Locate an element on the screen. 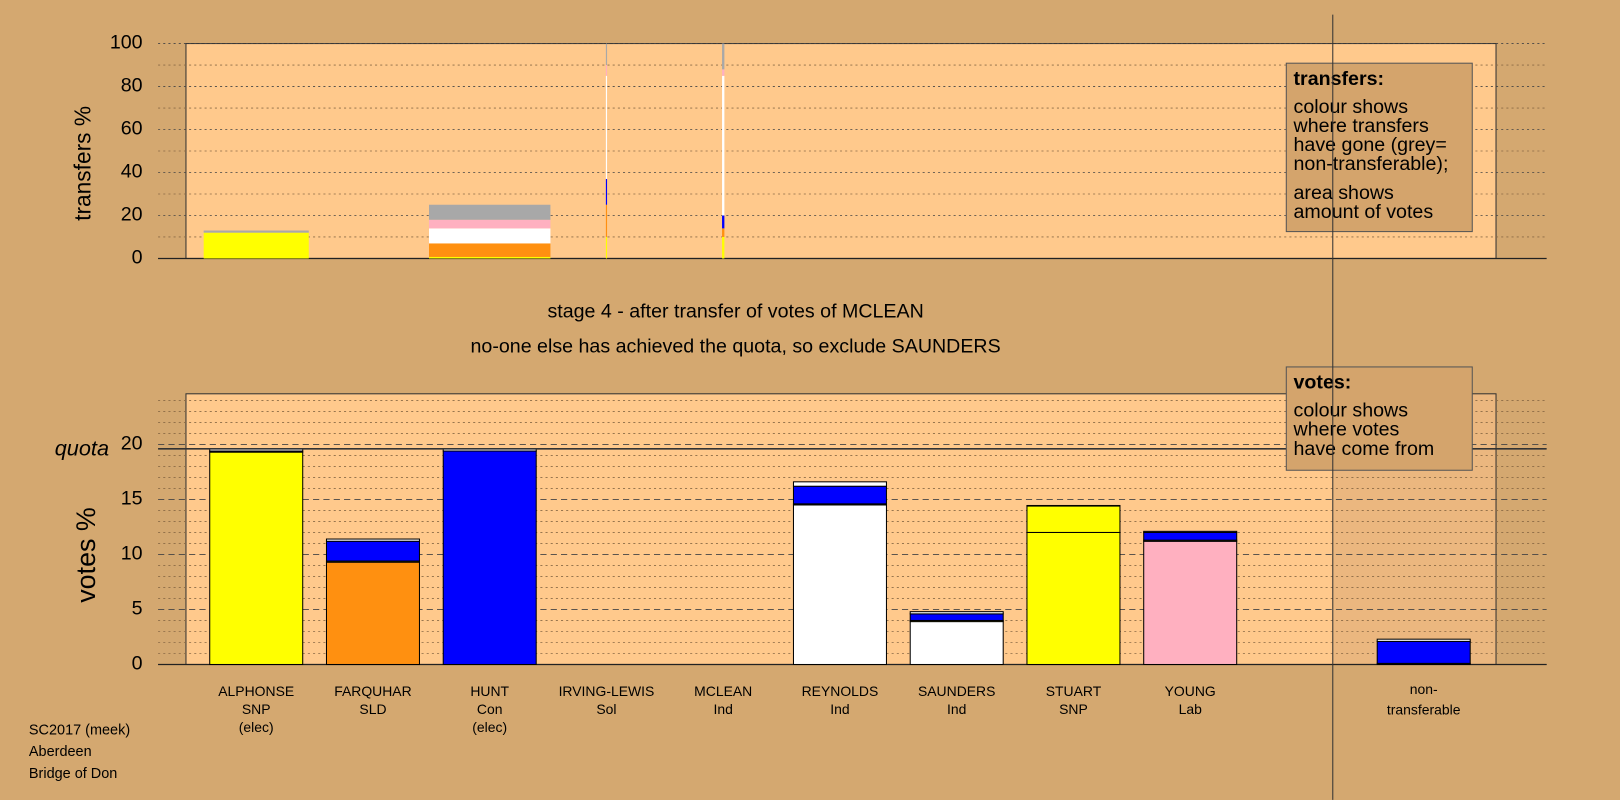  x-tick-label: Lab is located at coordinates (1191, 709).